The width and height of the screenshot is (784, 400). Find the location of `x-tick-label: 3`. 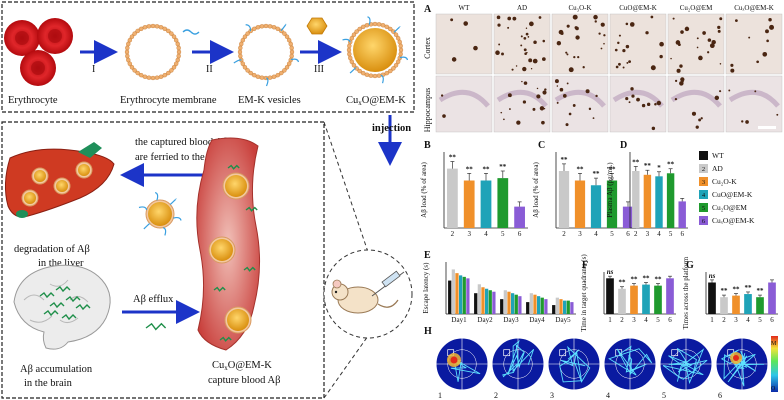

x-tick-label: 3 is located at coordinates (634, 320).